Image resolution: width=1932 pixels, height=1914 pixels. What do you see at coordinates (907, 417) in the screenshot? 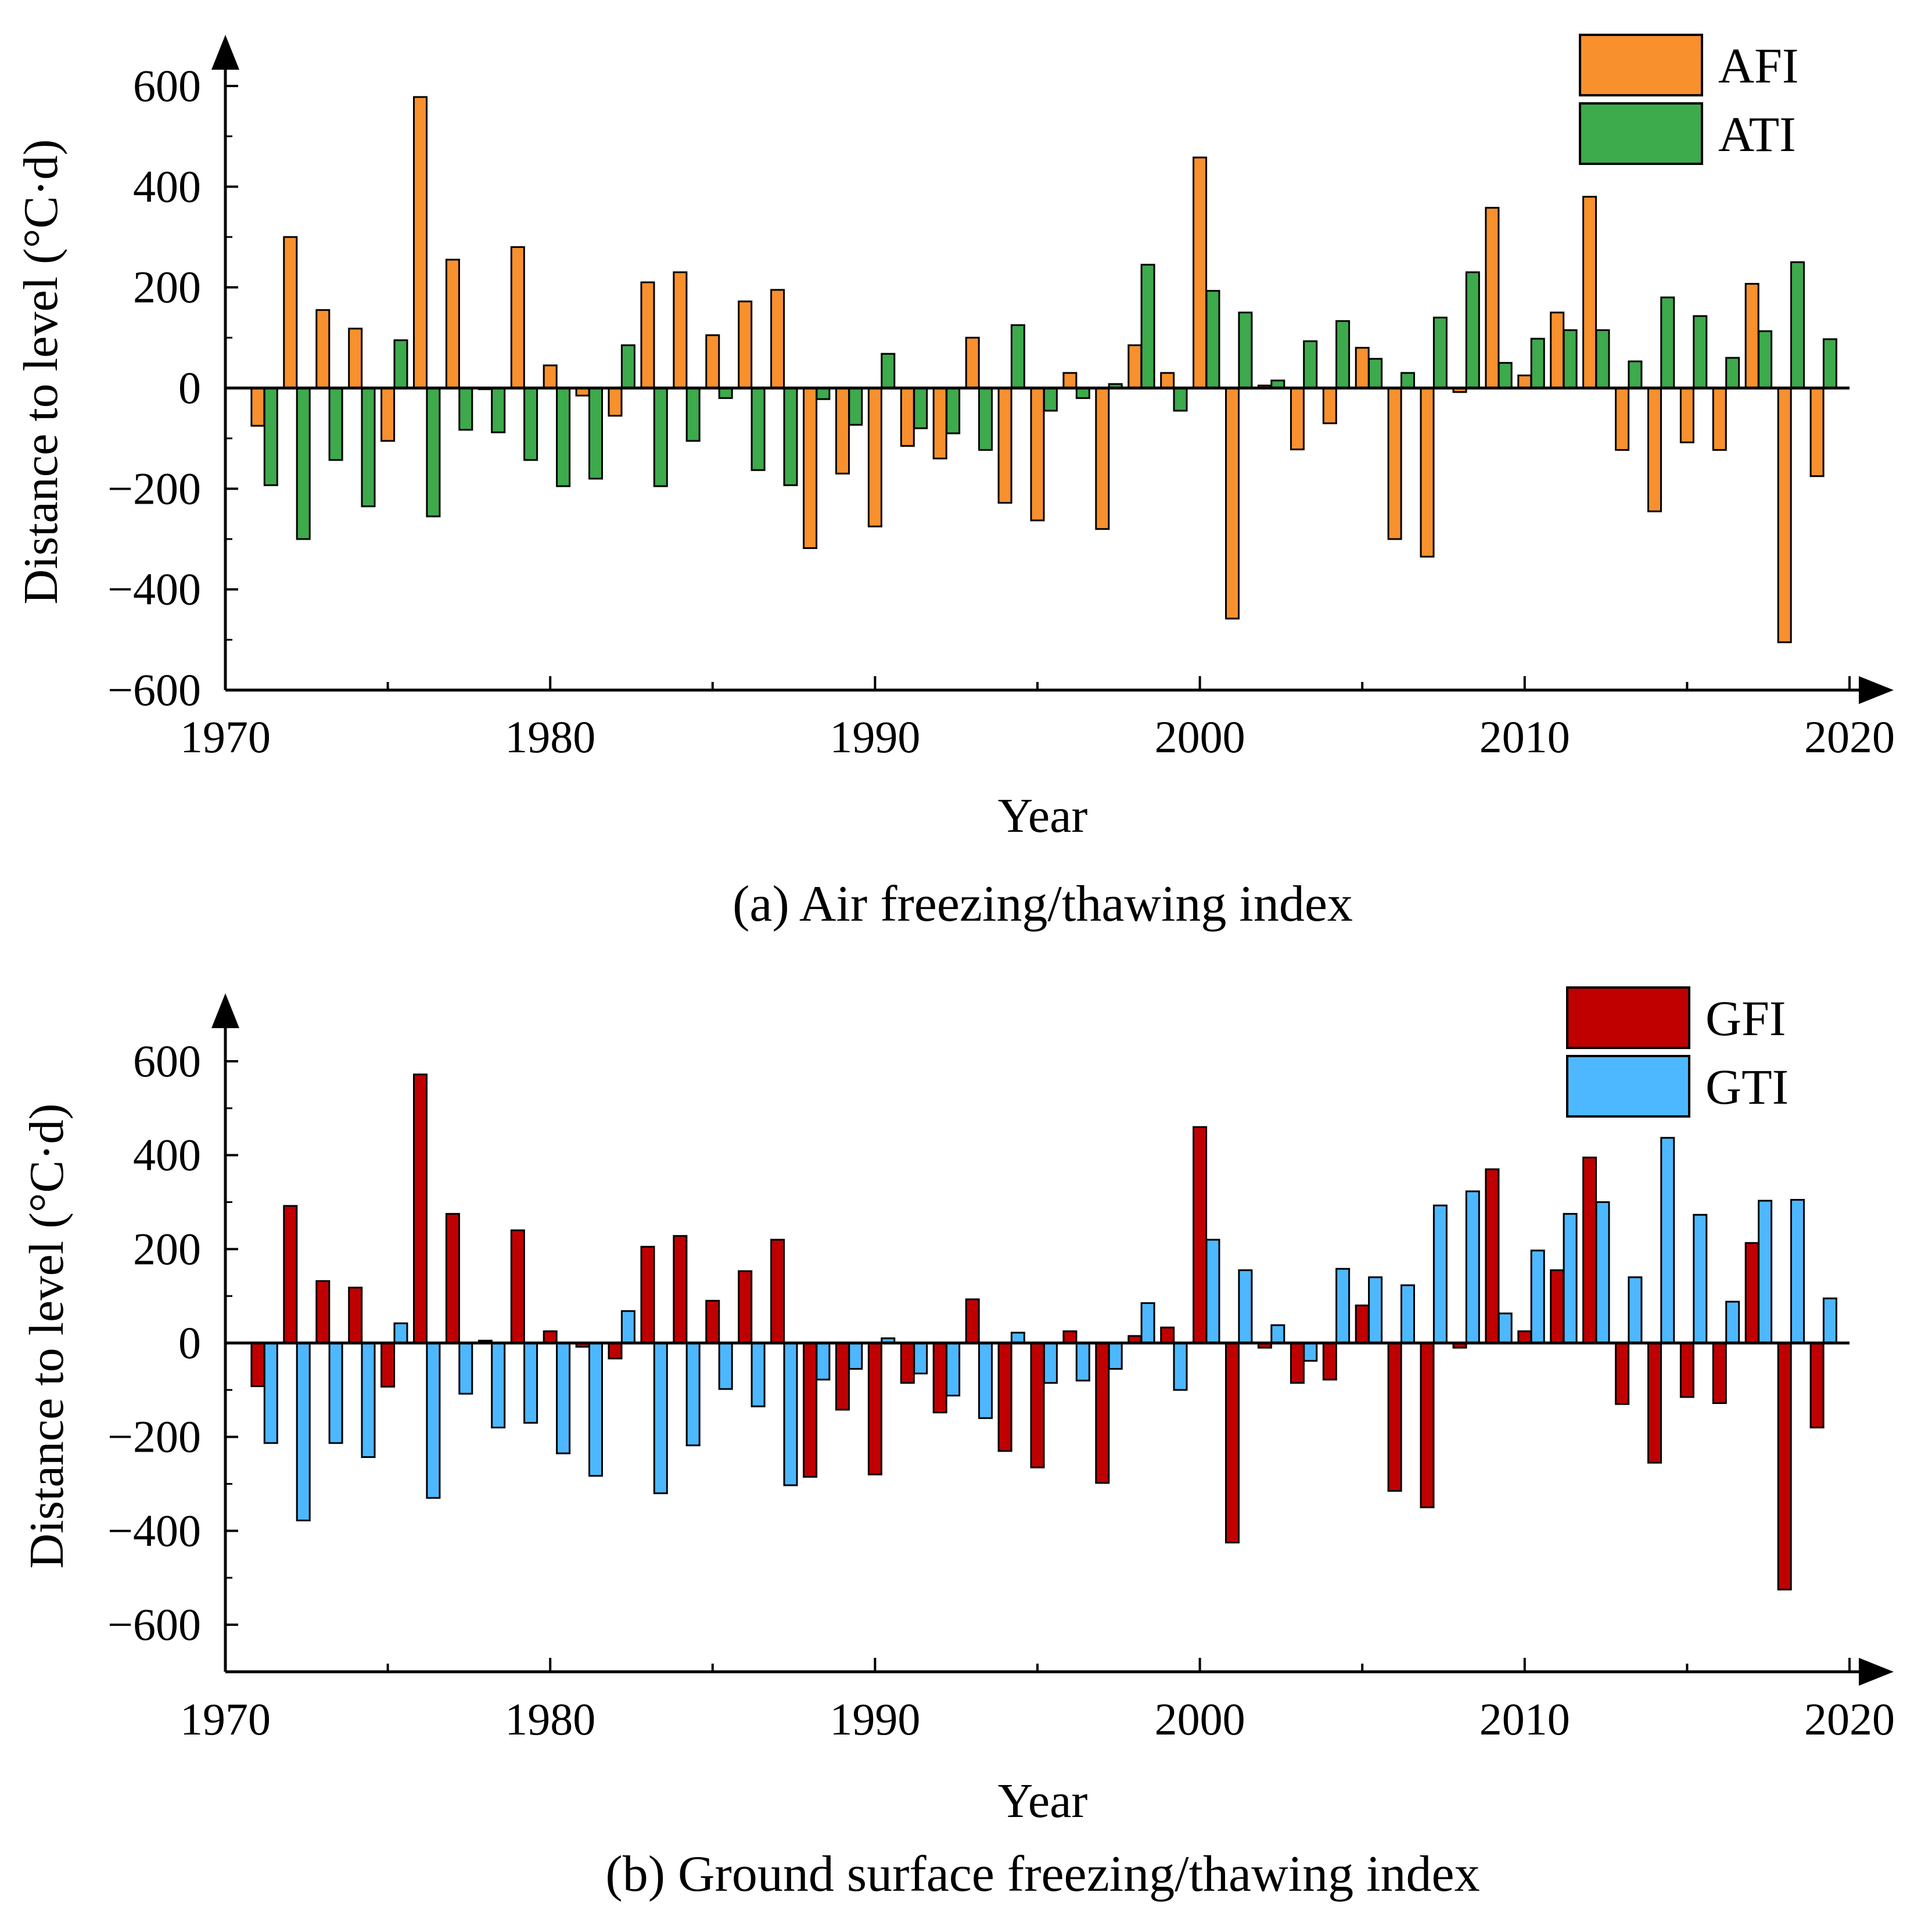
I see `bar-afi-1991` at bounding box center [907, 417].